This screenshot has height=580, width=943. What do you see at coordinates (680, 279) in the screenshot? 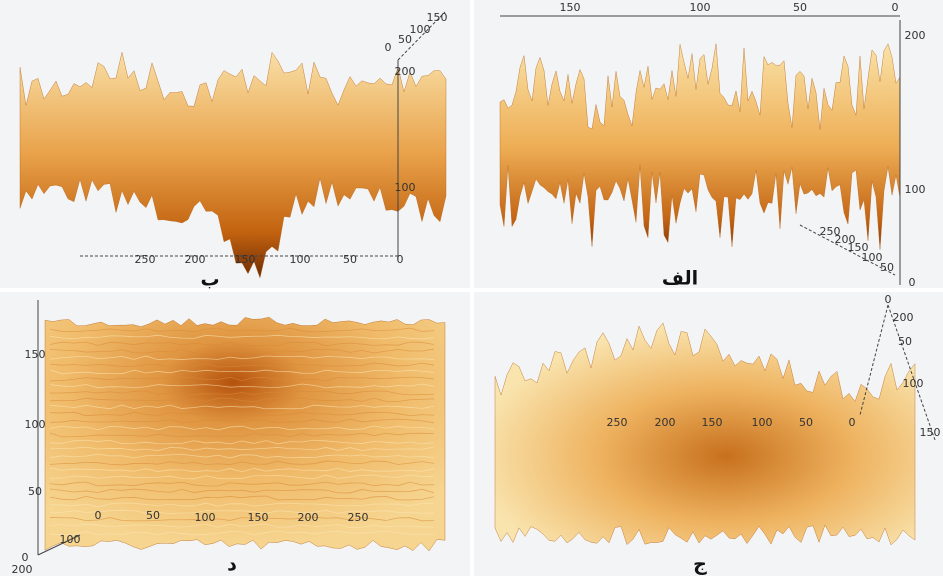
I see `panel-label: الف` at bounding box center [680, 279].